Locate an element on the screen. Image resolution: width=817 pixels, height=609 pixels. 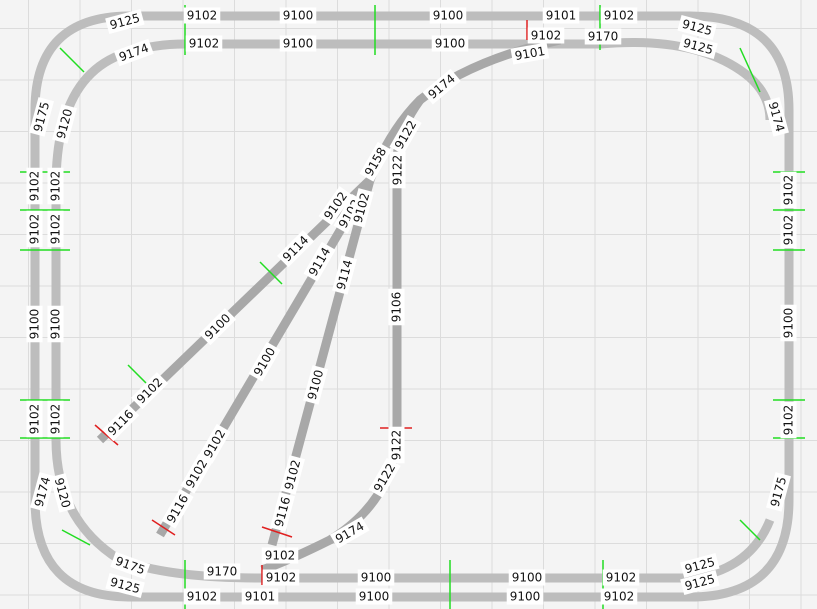
label-text: 9122 is located at coordinates (398, 170).